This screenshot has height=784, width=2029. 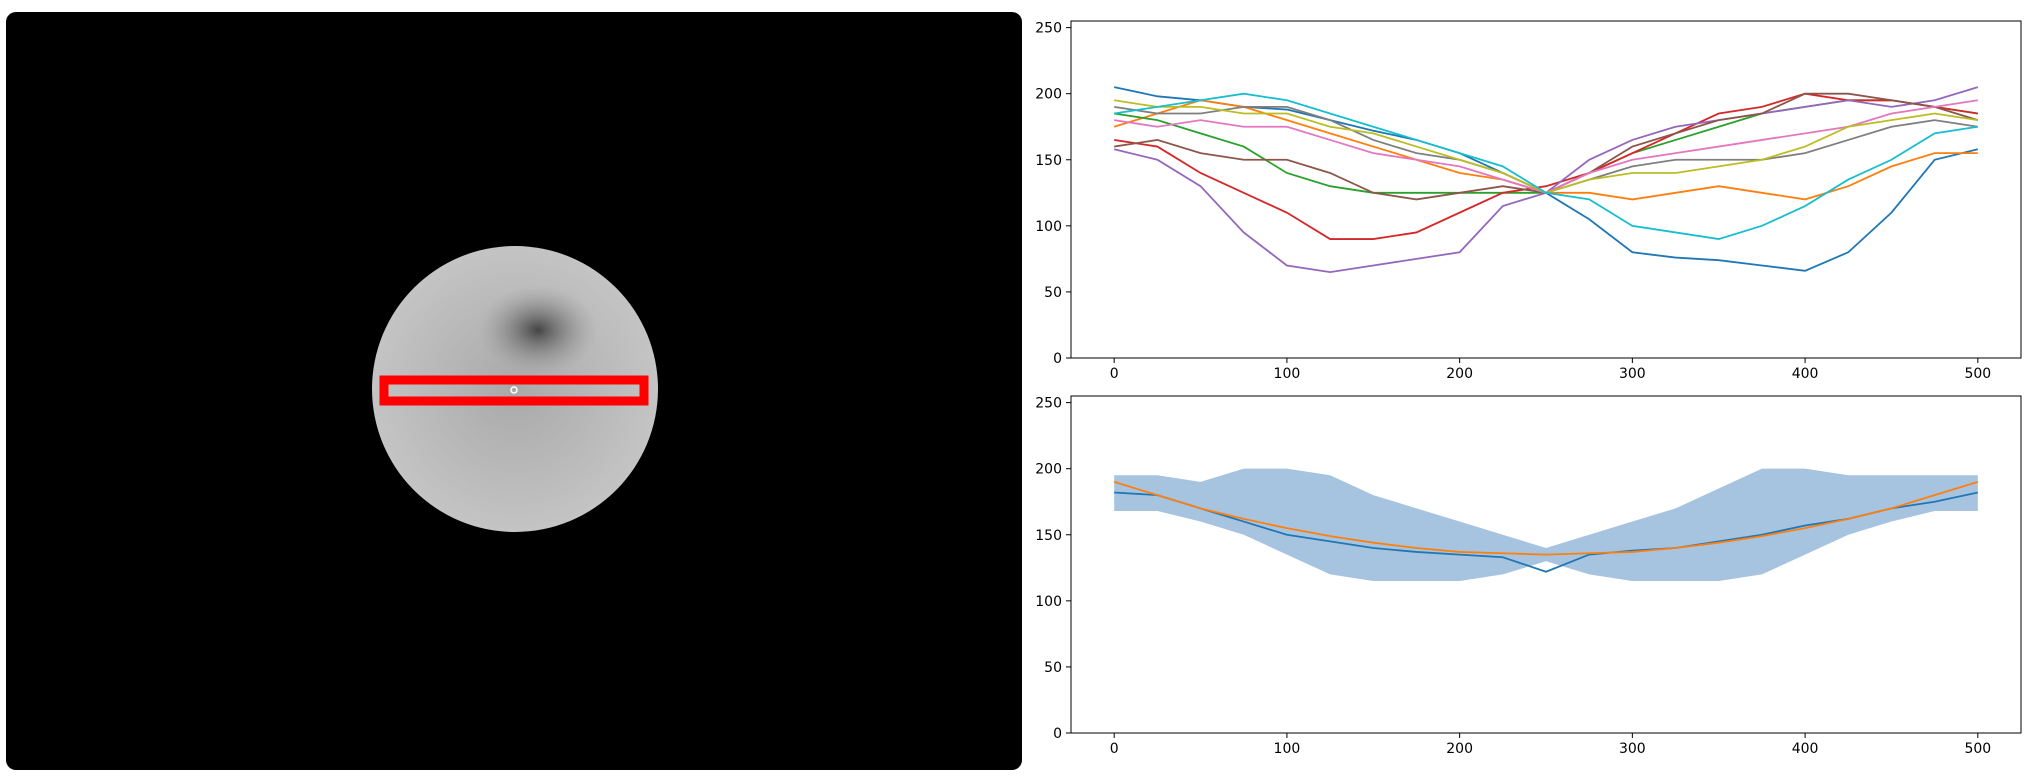 I want to click on roi-box, so click(x=514, y=390).